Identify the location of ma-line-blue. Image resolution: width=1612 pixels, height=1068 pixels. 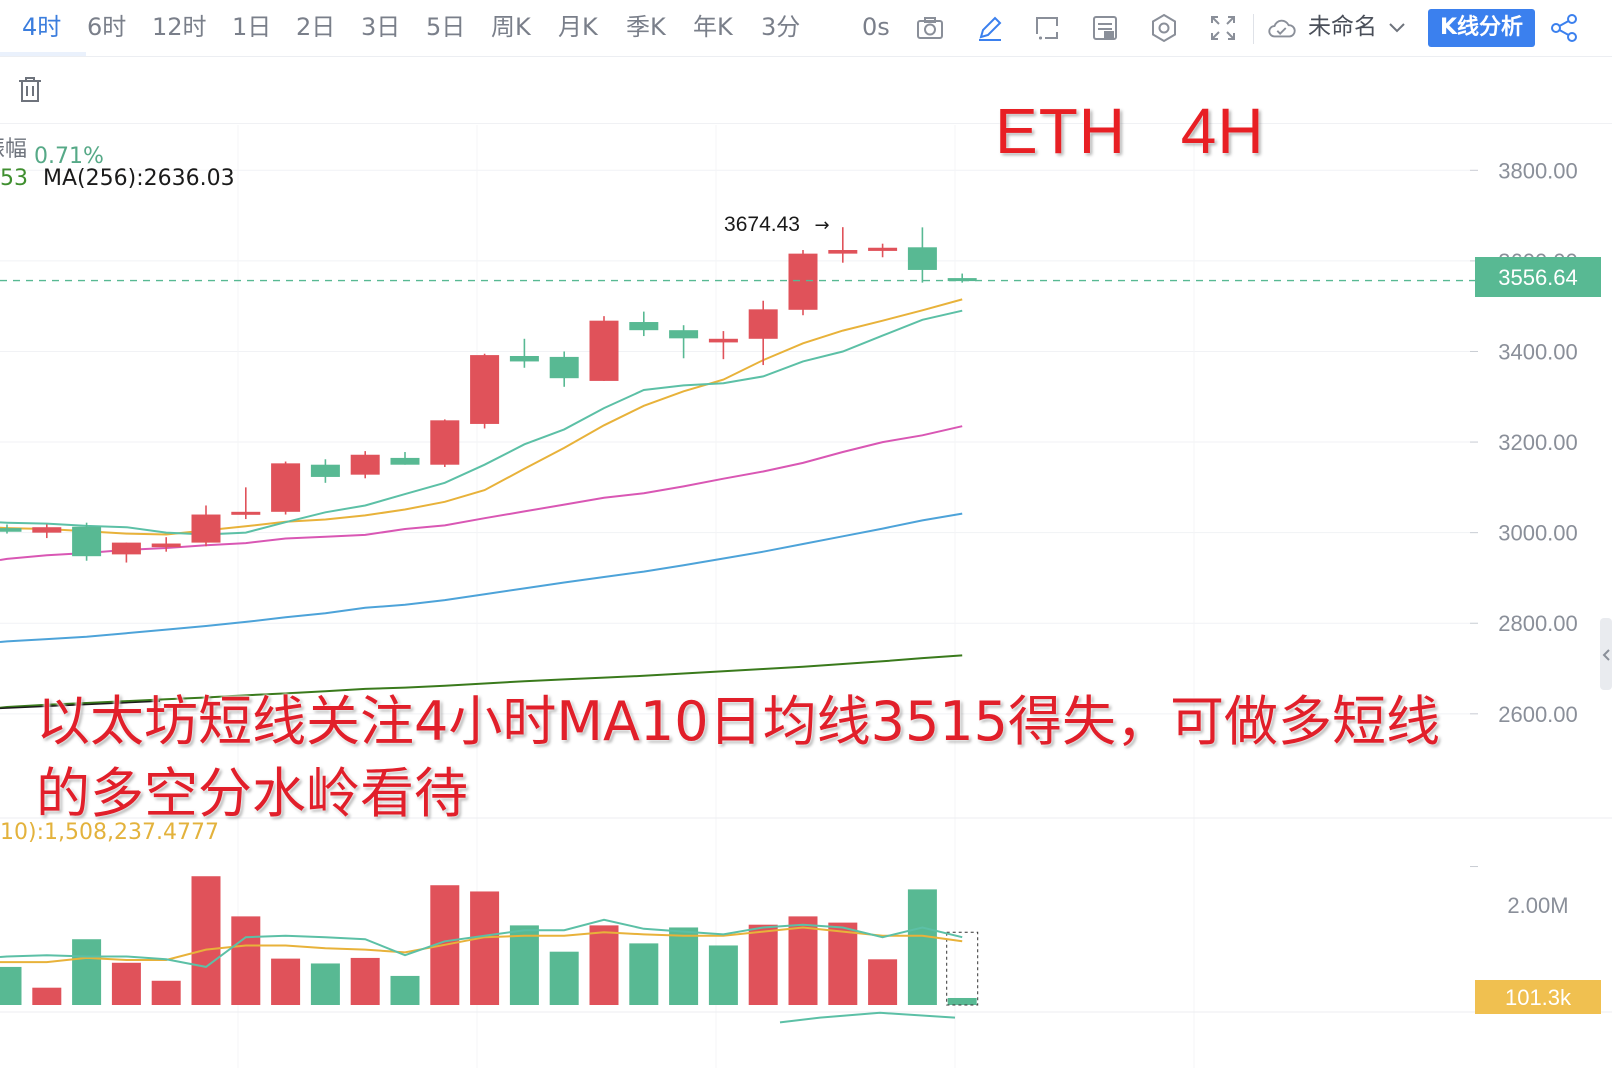
(481, 577).